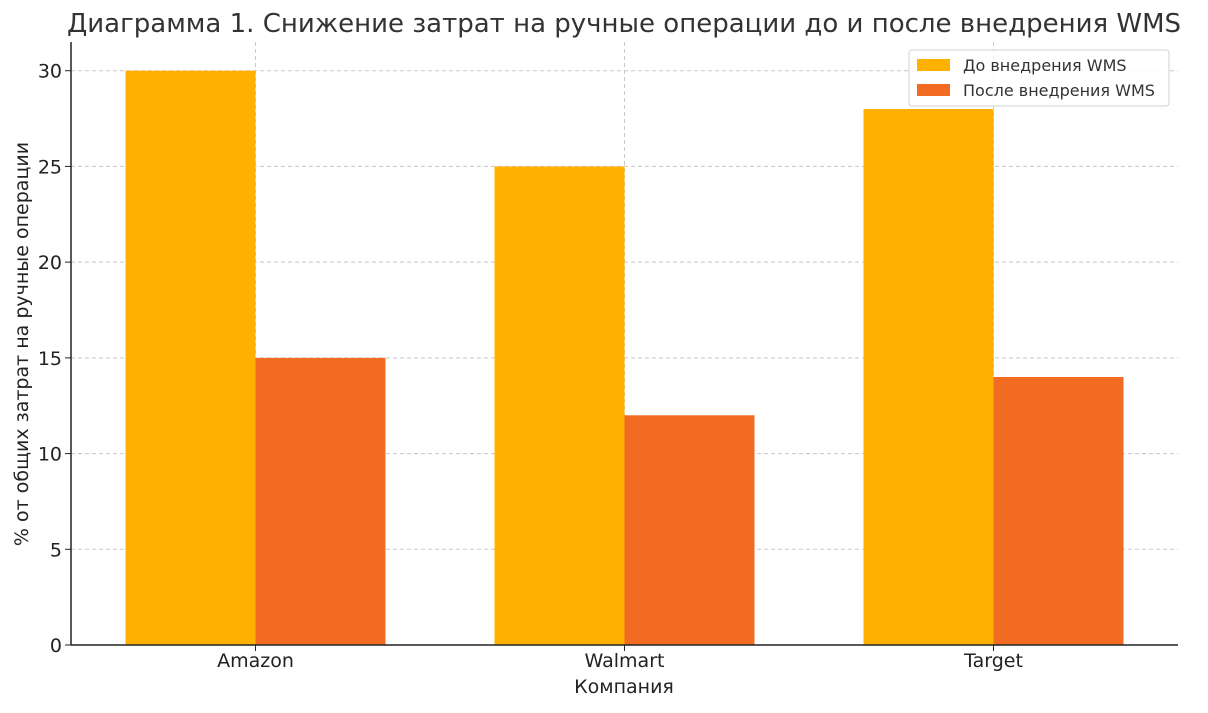 This screenshot has width=1208, height=713. I want to click on bar-target-after, so click(1058, 511).